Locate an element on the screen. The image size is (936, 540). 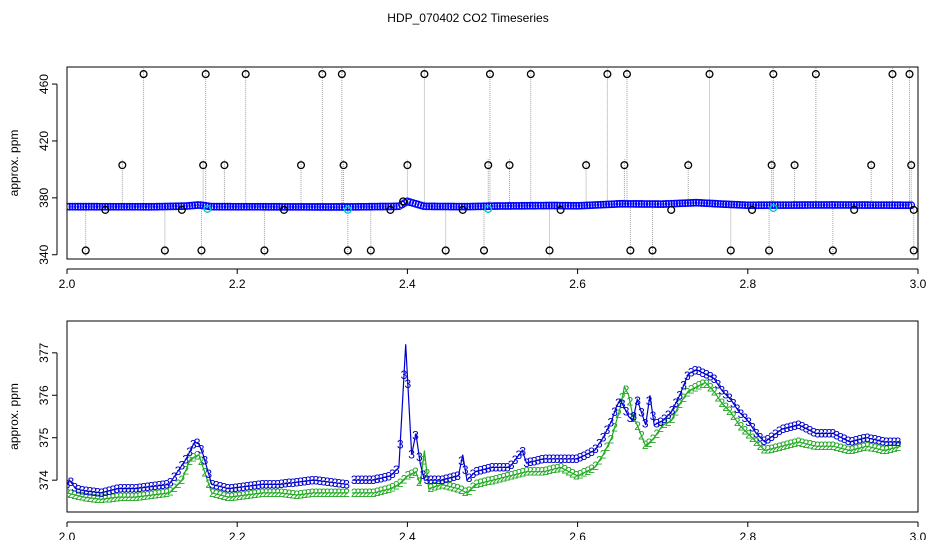
x-tick-label: 2.6 is located at coordinates (577, 535).